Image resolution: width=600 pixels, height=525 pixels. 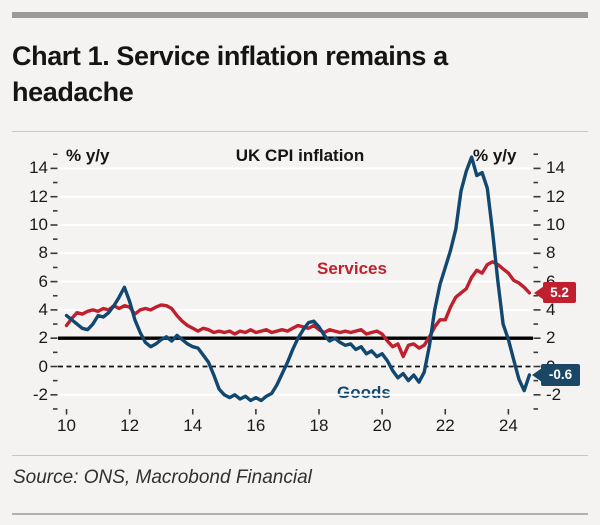 What do you see at coordinates (551, 338) in the screenshot?
I see `y-axis-label-right: 2` at bounding box center [551, 338].